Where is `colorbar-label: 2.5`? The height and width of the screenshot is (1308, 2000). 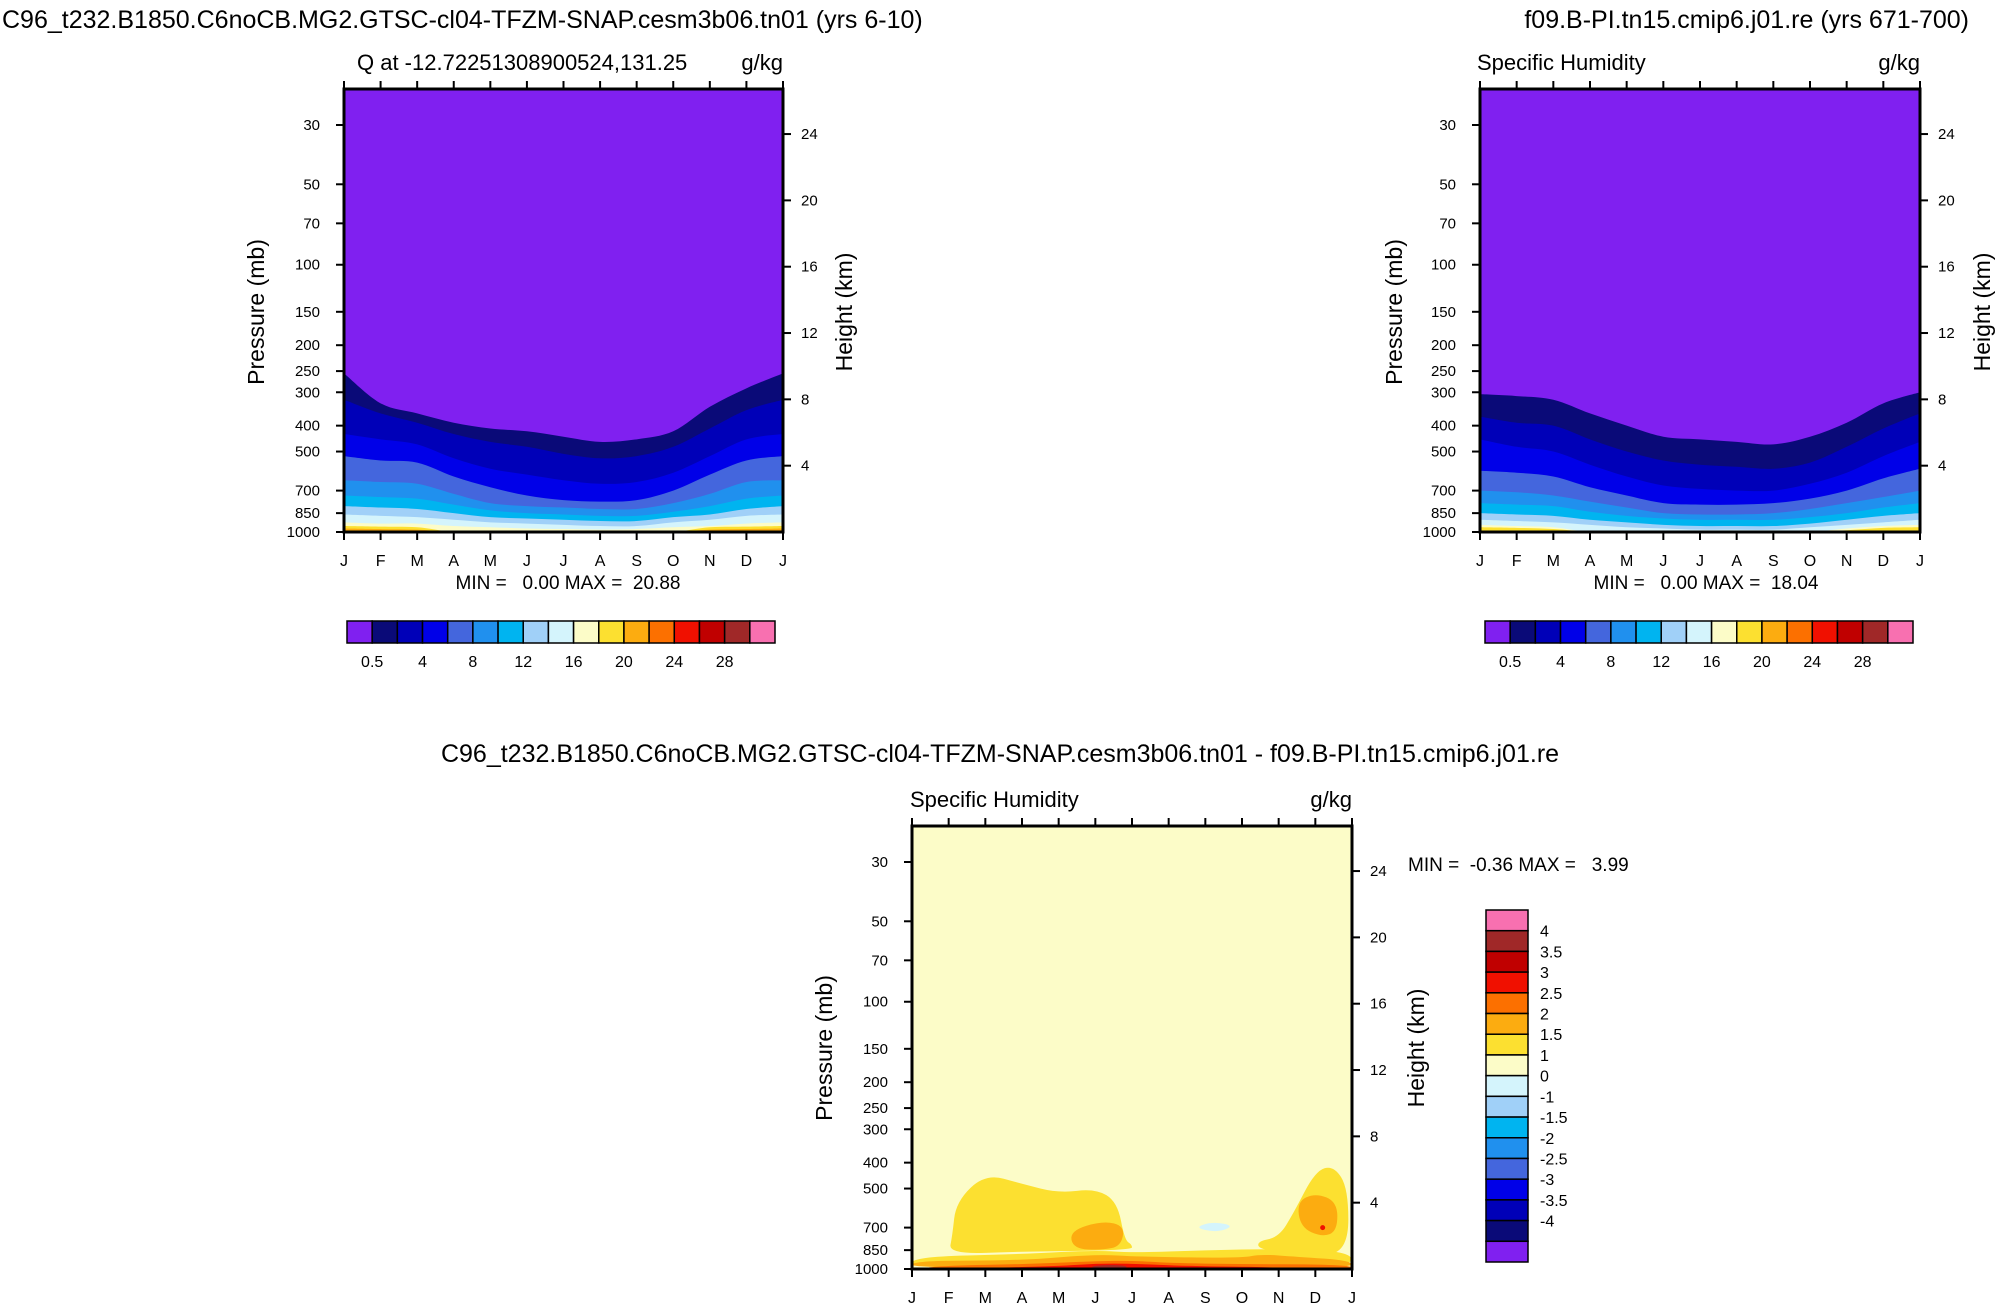
colorbar-label: 2.5 is located at coordinates (1551, 994).